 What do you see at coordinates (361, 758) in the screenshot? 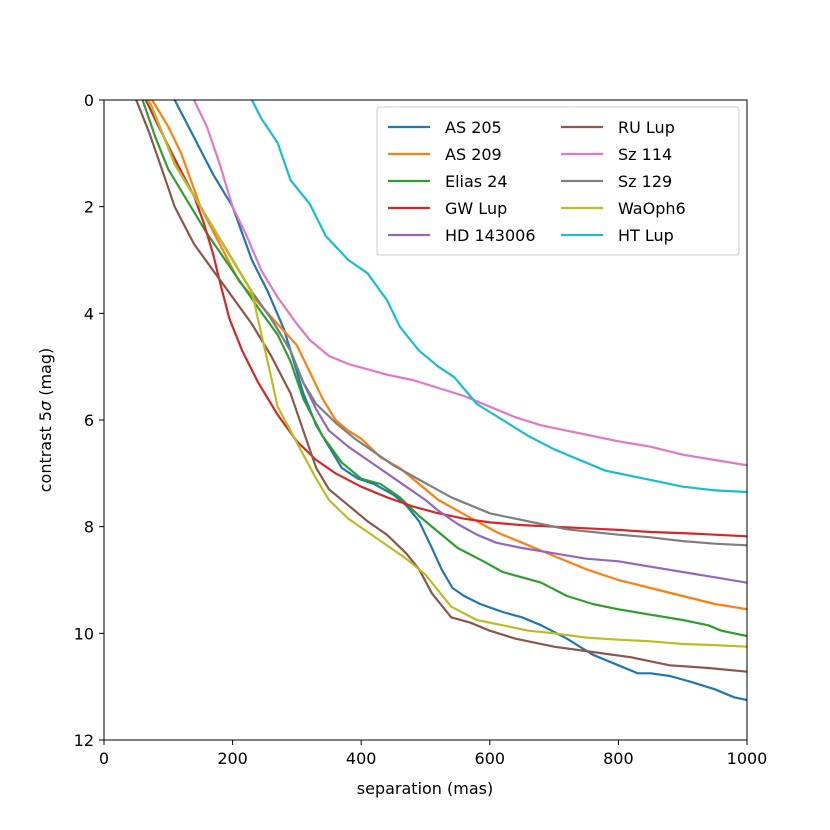
I see `x-tick-label: 400` at bounding box center [361, 758].